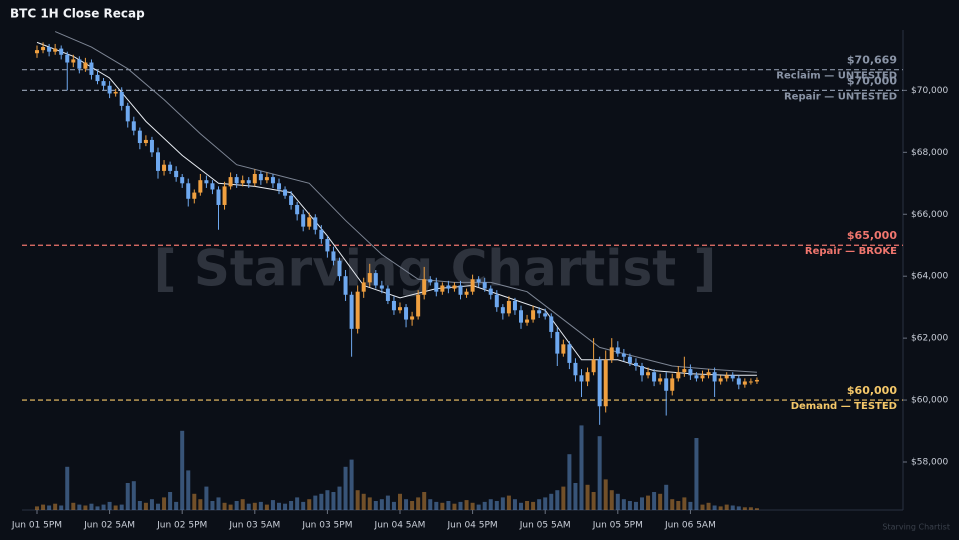 The height and width of the screenshot is (540, 959). I want to click on credit: Starving Chartist, so click(916, 527).